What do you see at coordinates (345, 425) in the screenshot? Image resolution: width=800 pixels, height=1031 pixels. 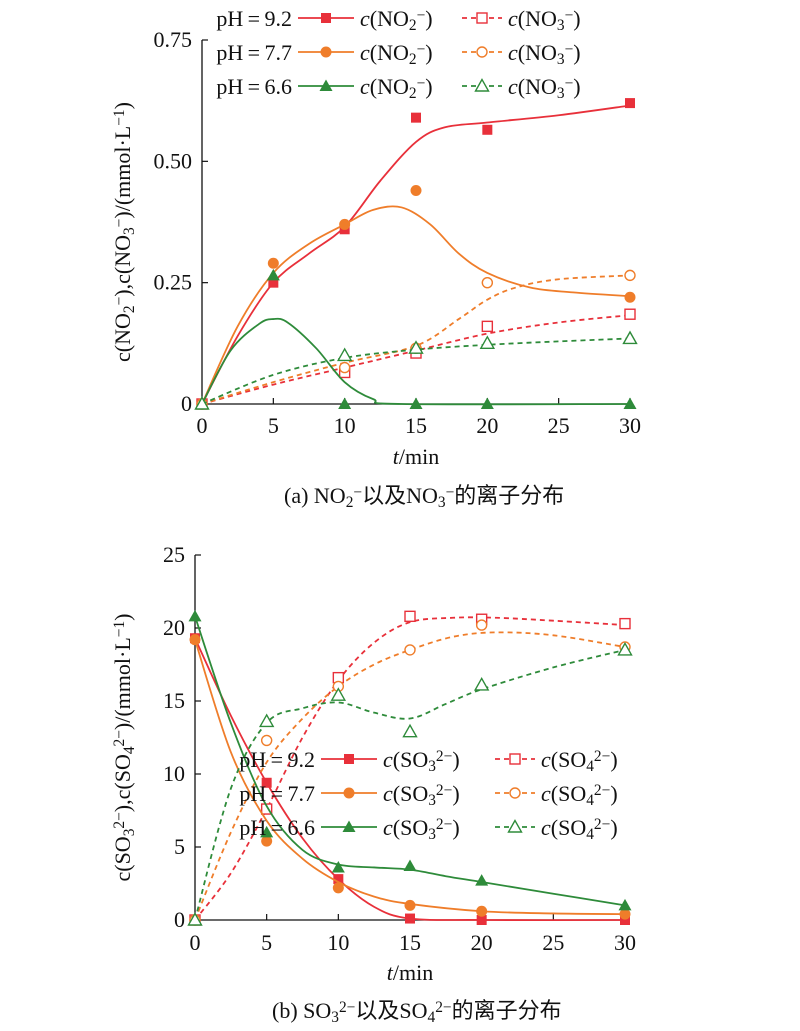 I see `x-tick-label: 10` at bounding box center [345, 425].